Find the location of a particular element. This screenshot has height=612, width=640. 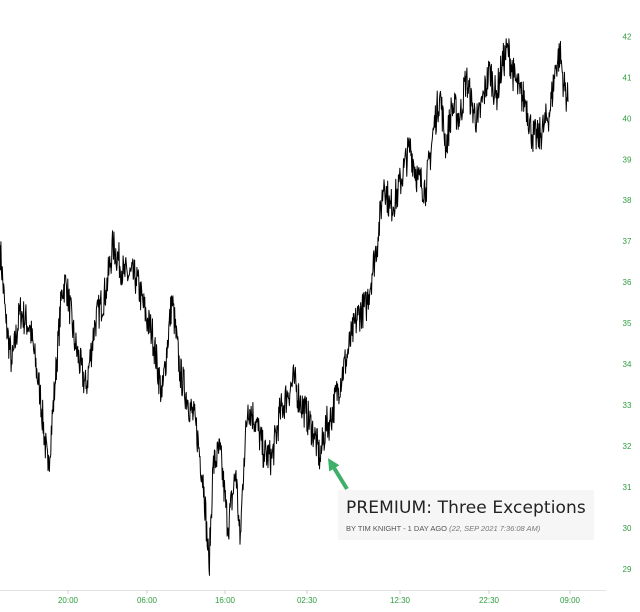

annotation-arrow is located at coordinates (338, 474).